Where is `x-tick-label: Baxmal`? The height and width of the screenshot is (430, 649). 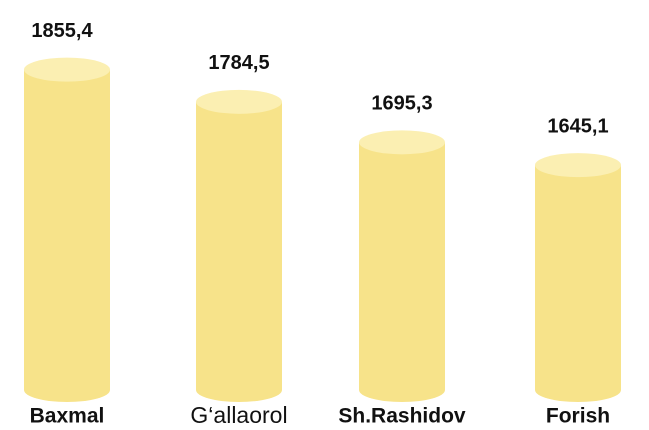 x-tick-label: Baxmal is located at coordinates (67, 416).